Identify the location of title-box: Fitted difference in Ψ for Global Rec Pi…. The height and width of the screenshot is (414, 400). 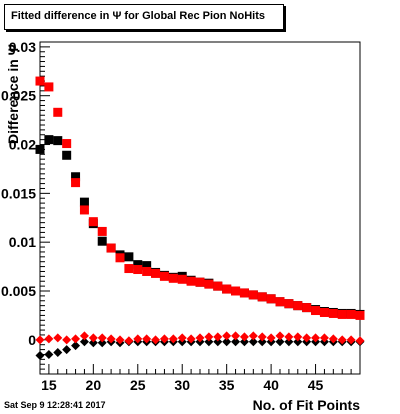
(144, 17).